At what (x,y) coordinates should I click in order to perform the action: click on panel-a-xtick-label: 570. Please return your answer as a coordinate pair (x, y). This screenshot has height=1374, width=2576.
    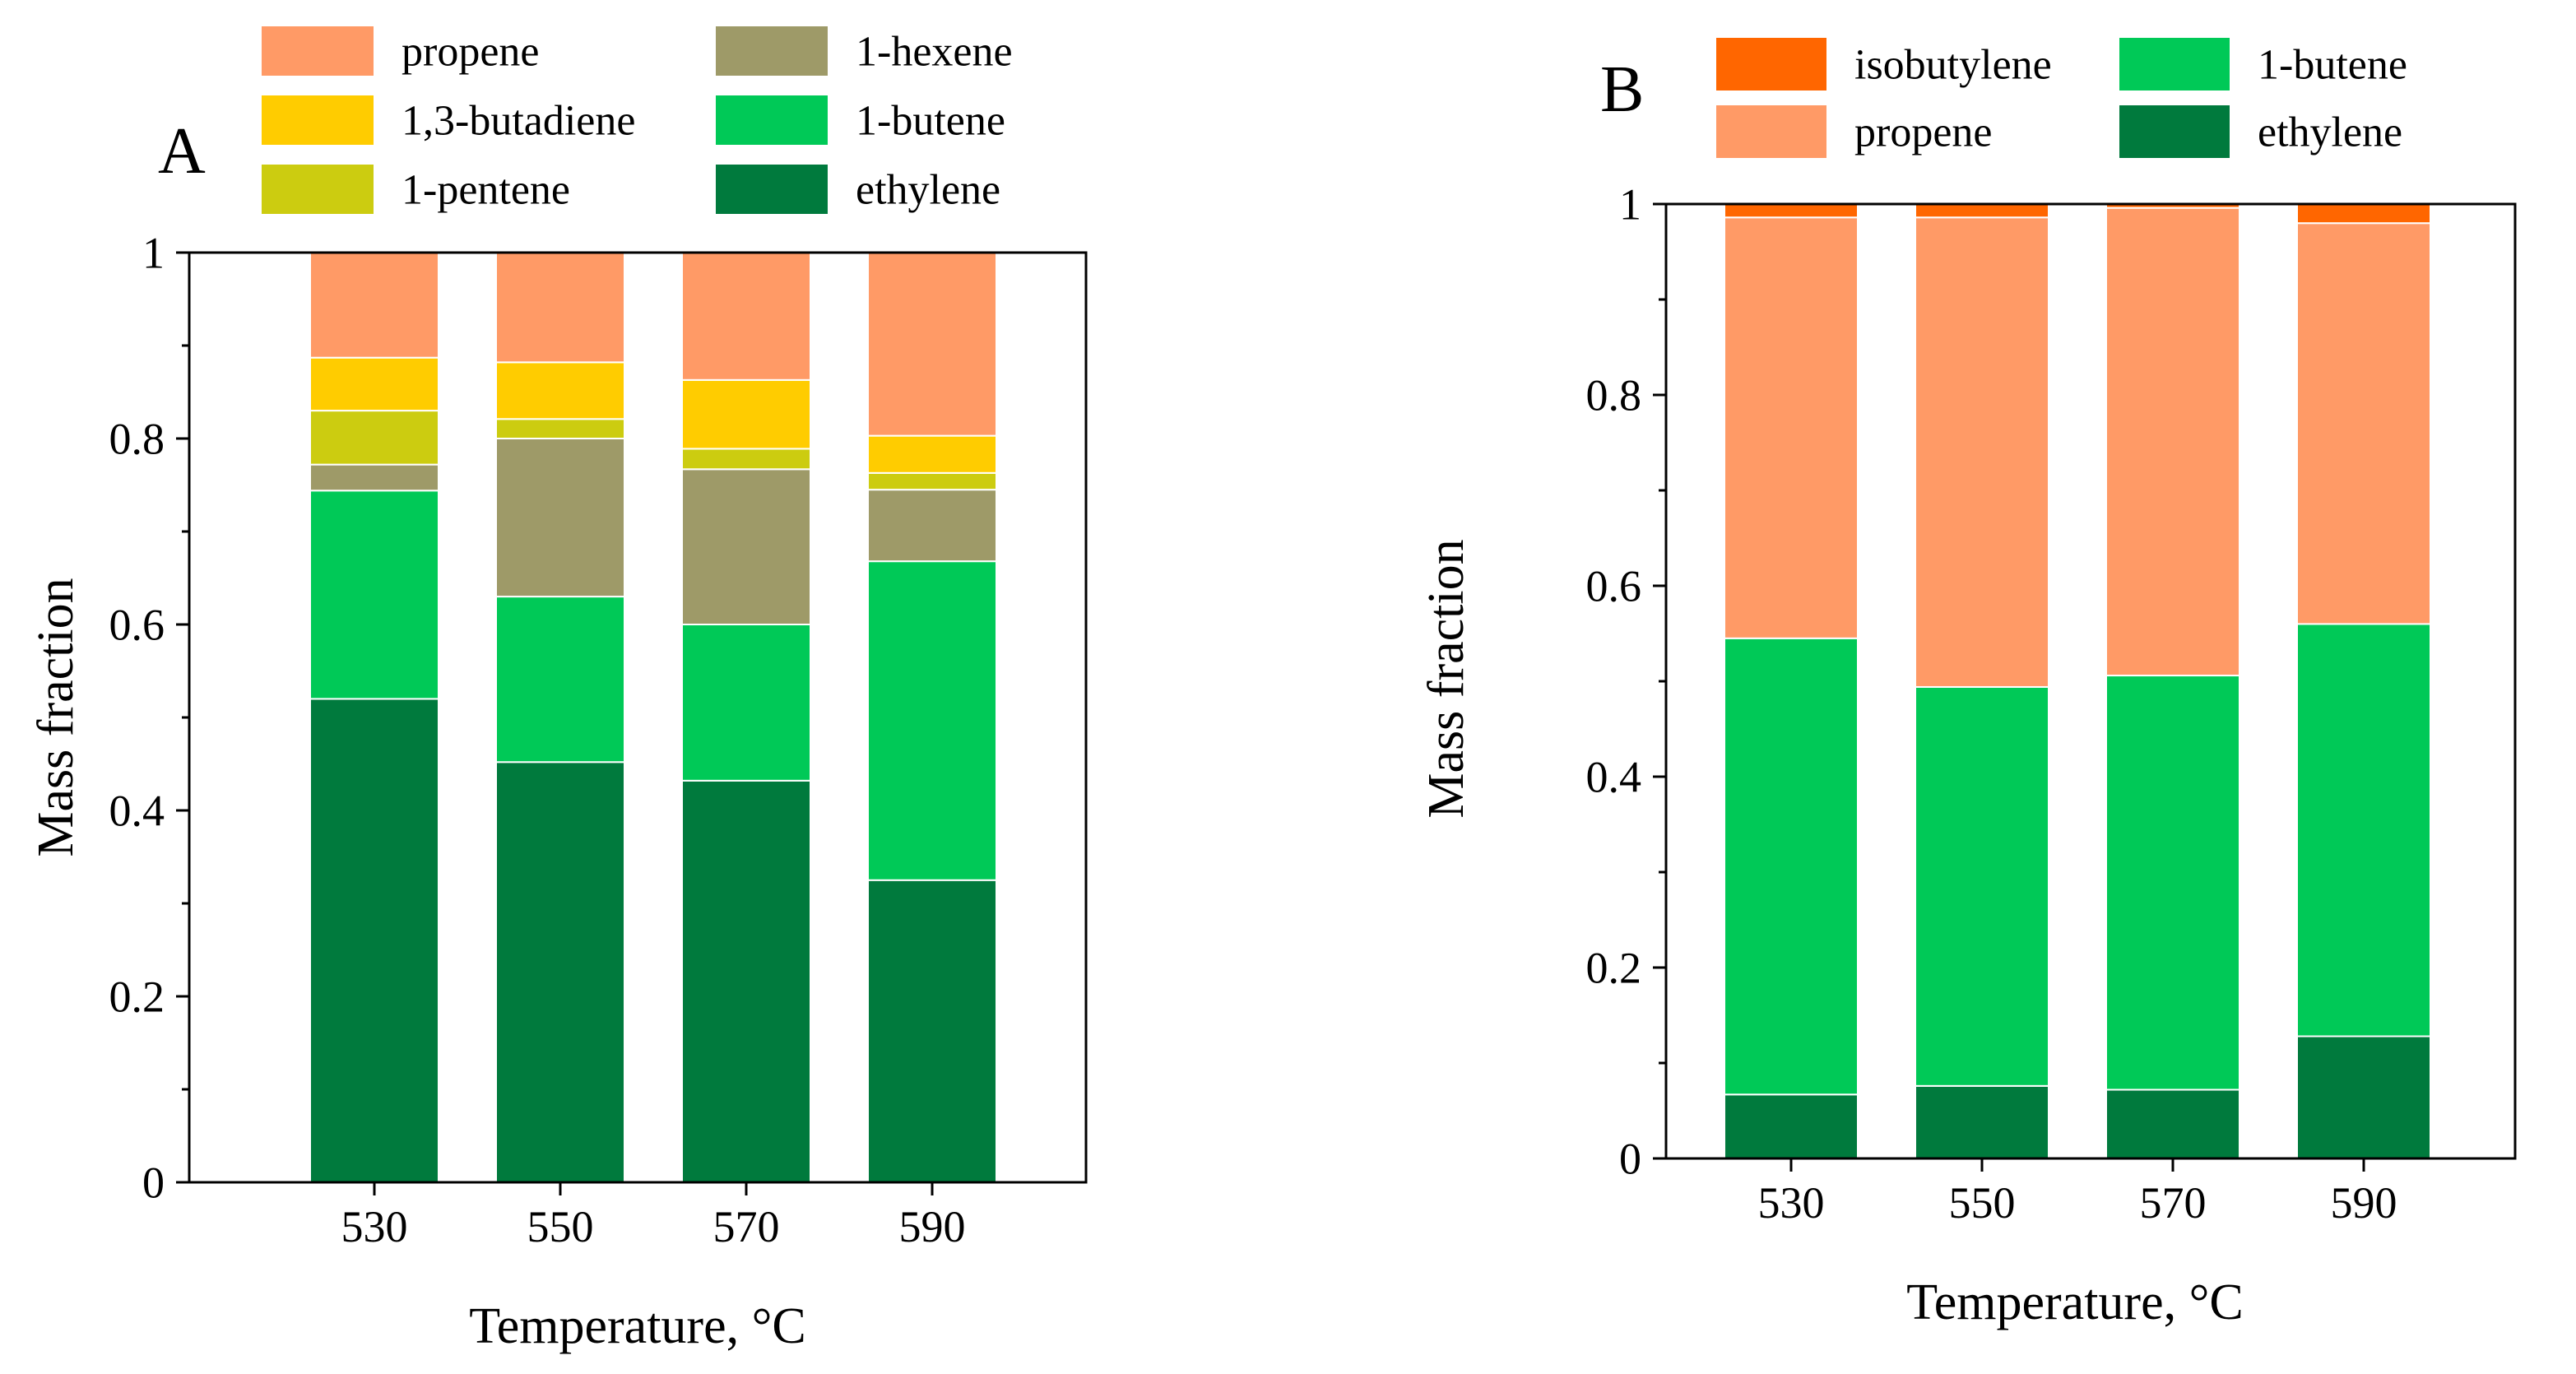
    Looking at the image, I should click on (747, 1226).